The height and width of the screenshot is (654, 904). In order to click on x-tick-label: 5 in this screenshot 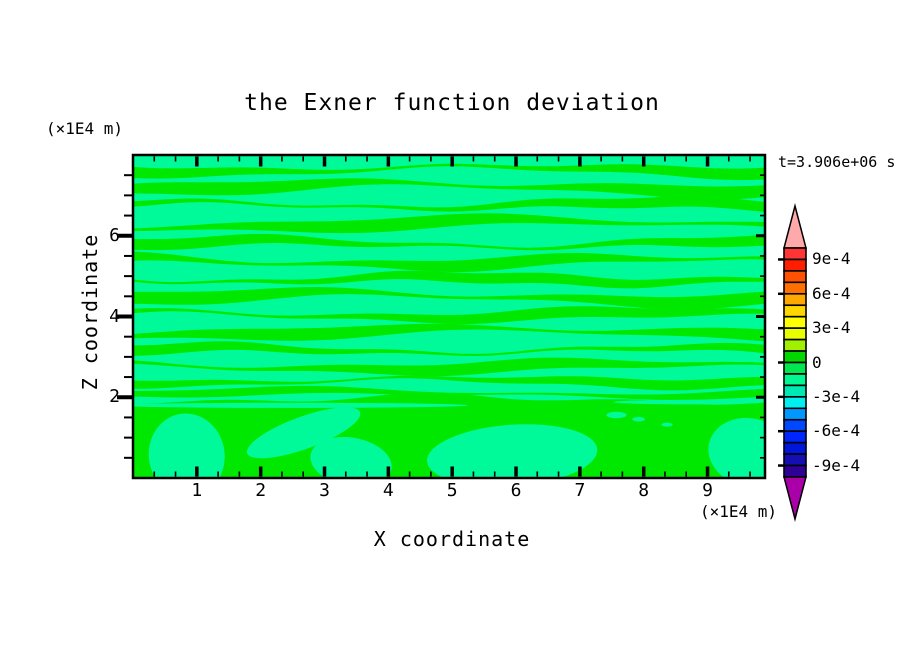, I will do `click(452, 490)`.